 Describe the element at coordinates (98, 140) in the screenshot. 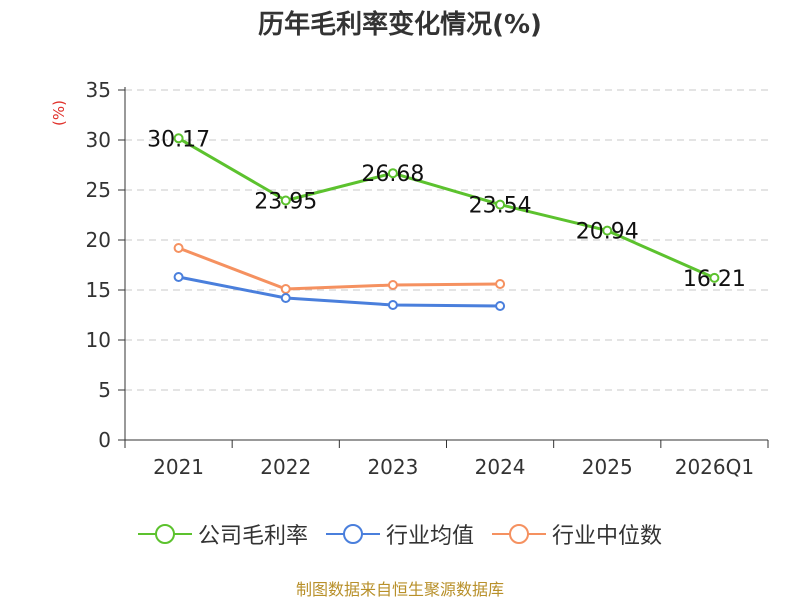

I see `y-tick-label: 30` at that location.